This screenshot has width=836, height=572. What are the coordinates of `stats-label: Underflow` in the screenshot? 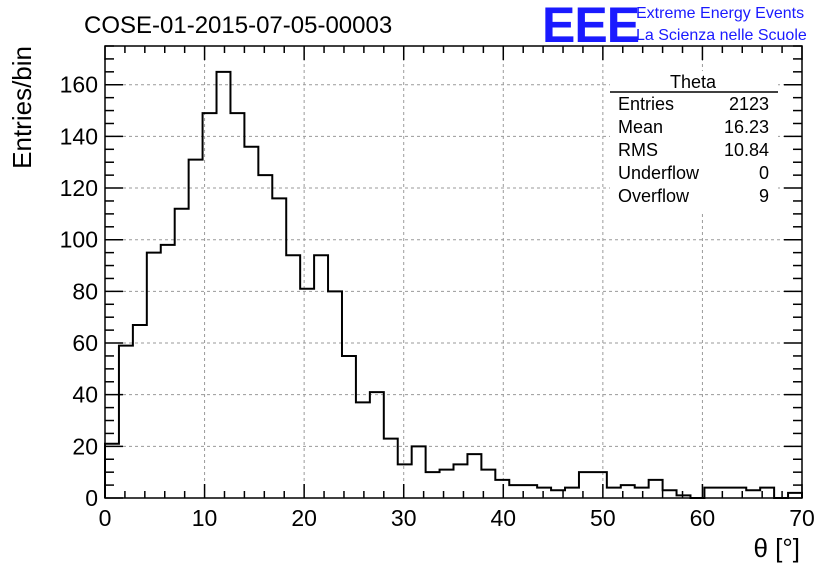 It's located at (659, 173).